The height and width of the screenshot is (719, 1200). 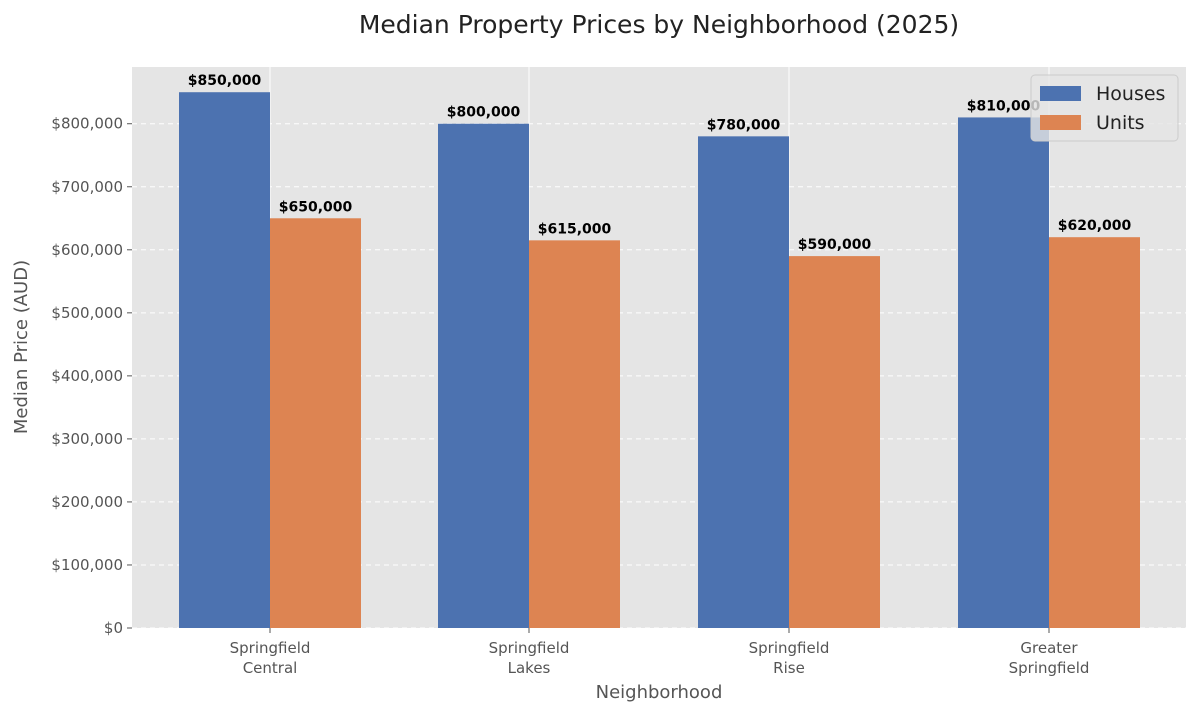 I want to click on y-tick-label: $800,000, so click(x=87, y=124).